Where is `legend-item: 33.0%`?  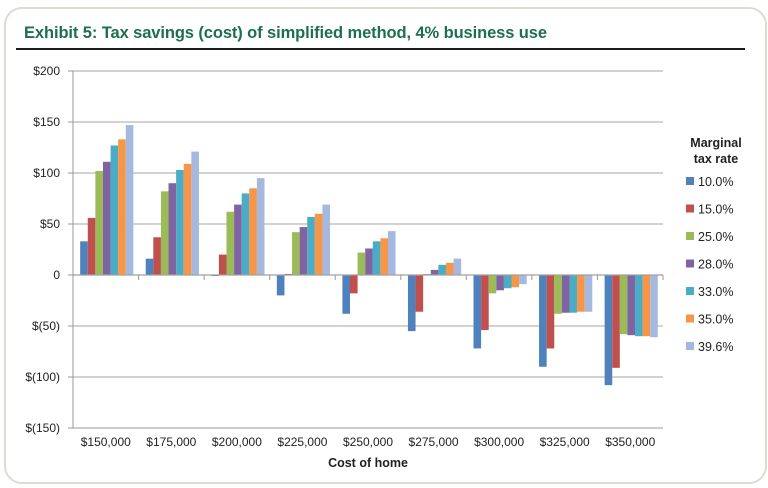 legend-item: 33.0% is located at coordinates (709, 292).